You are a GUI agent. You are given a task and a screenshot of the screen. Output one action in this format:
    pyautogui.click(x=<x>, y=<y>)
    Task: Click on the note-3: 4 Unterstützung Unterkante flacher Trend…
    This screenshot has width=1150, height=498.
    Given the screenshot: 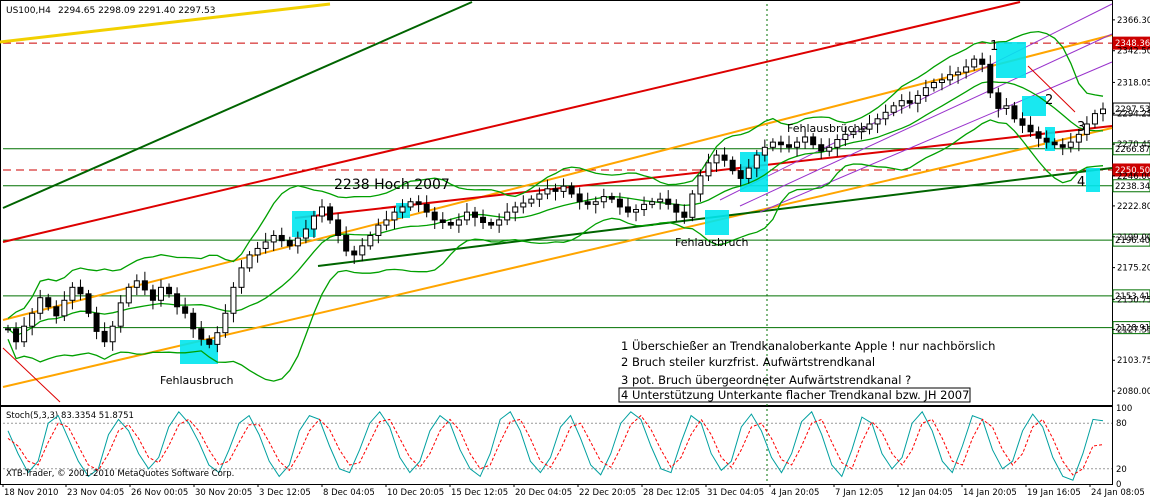 What is the action you would take?
    pyautogui.click(x=795, y=395)
    